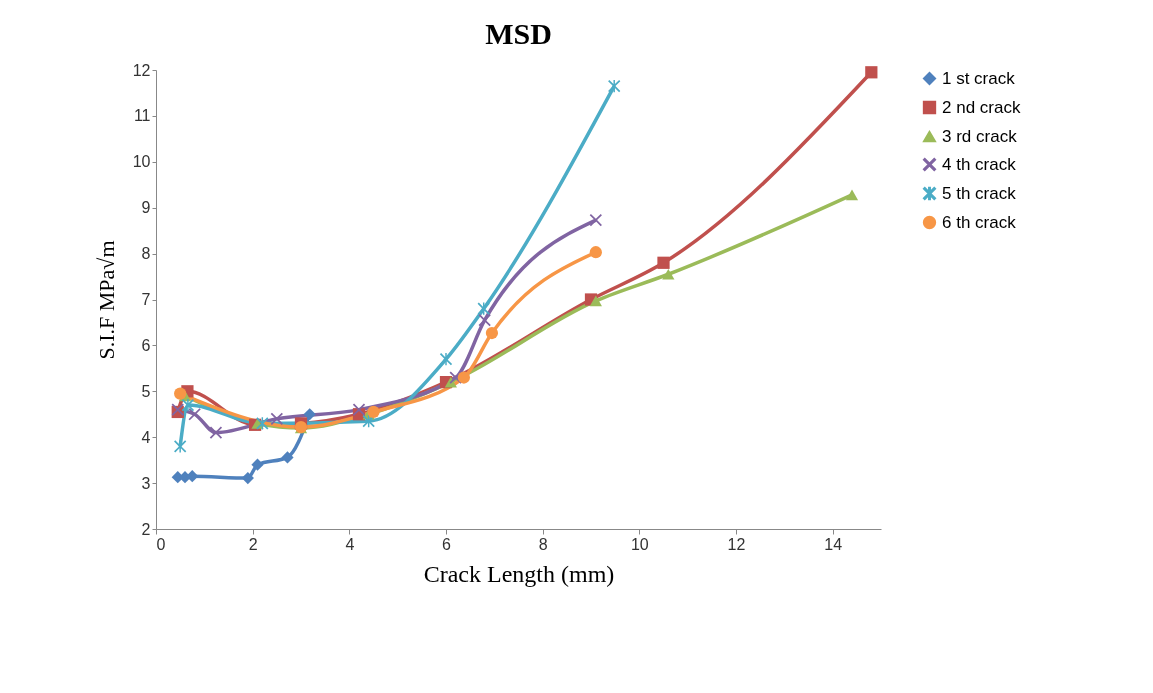  What do you see at coordinates (141, 162) in the screenshot?
I see `y-tick-label: 10` at bounding box center [141, 162].